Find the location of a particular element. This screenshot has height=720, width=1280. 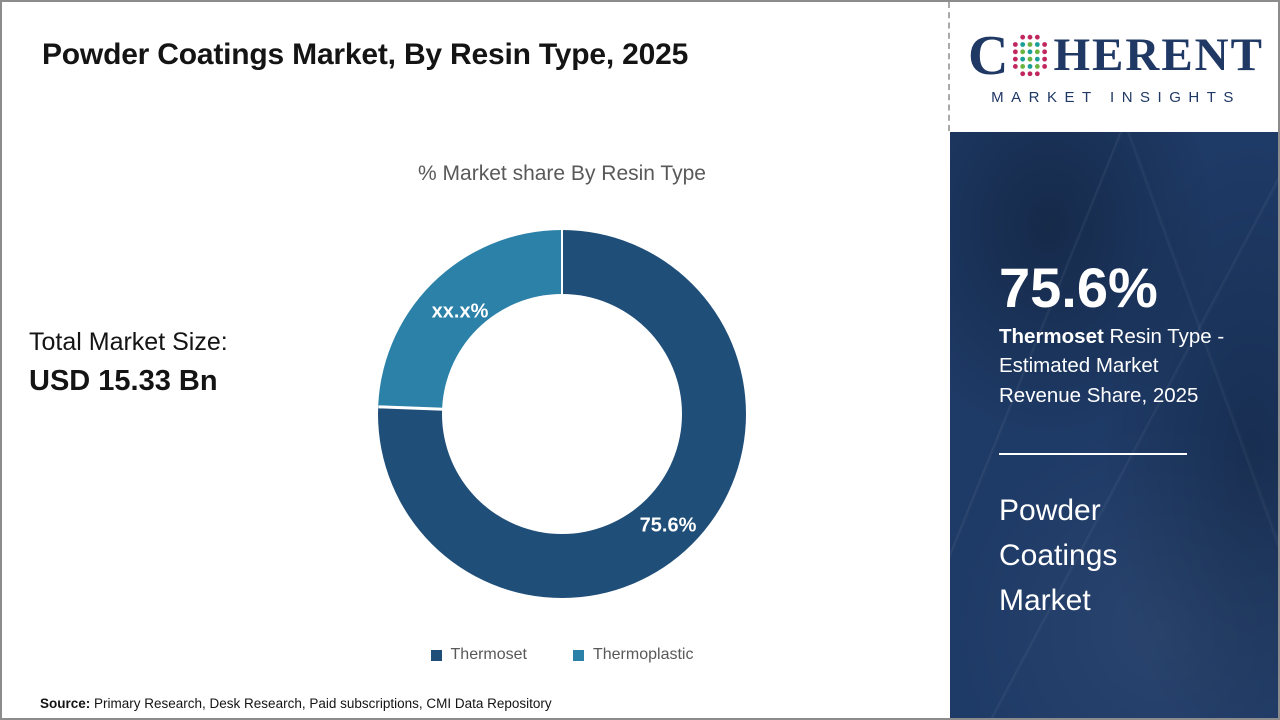

report-title: Powder Coatings Market is located at coordinates (1058, 555).